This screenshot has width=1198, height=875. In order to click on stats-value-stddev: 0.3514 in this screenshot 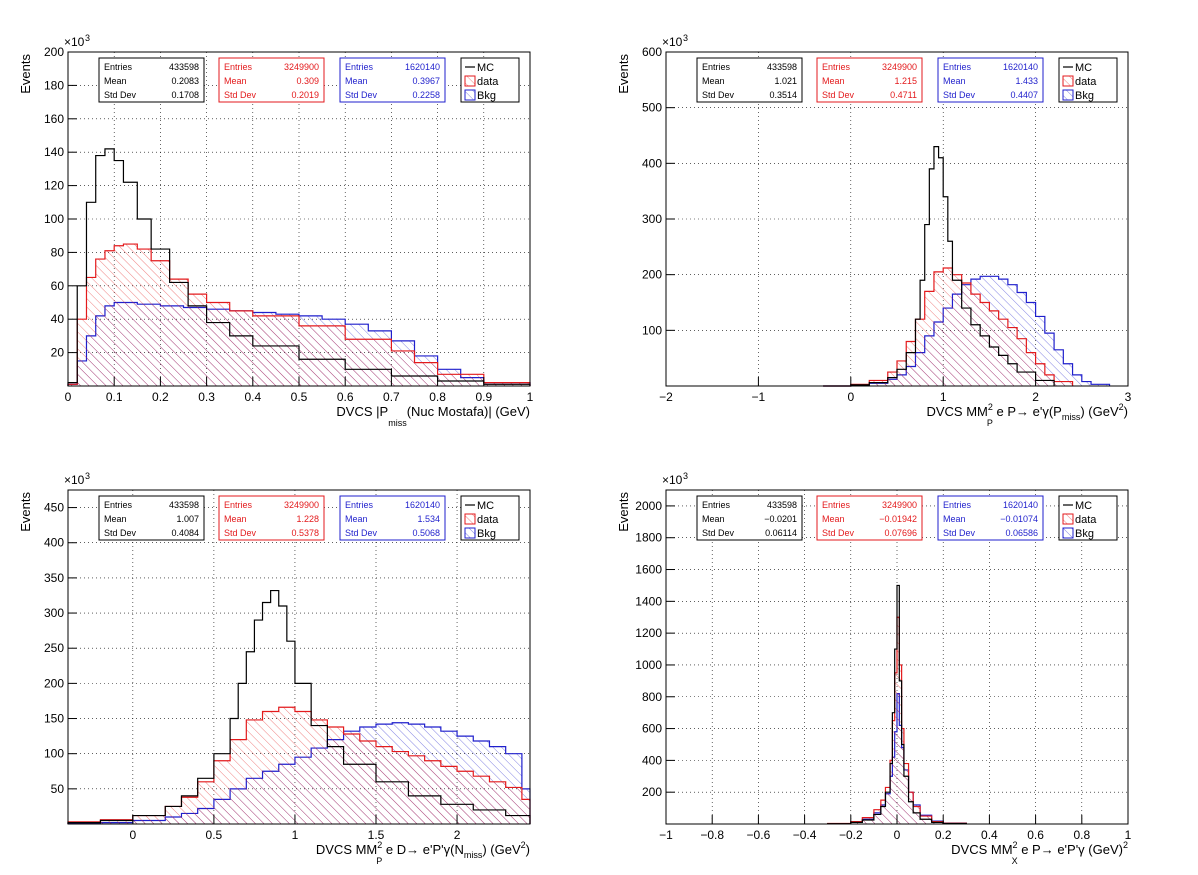, I will do `click(783, 95)`.